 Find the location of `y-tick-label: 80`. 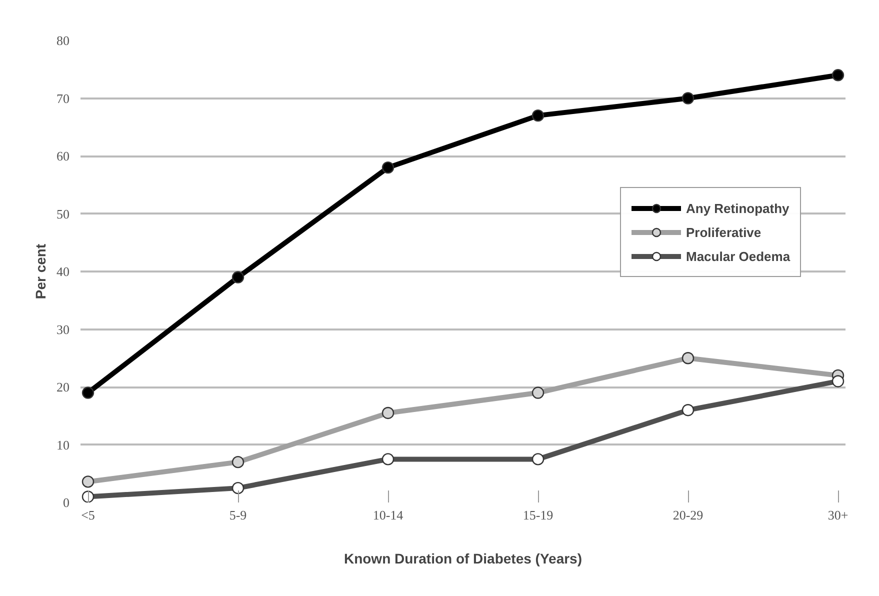

y-tick-label: 80 is located at coordinates (63, 40).